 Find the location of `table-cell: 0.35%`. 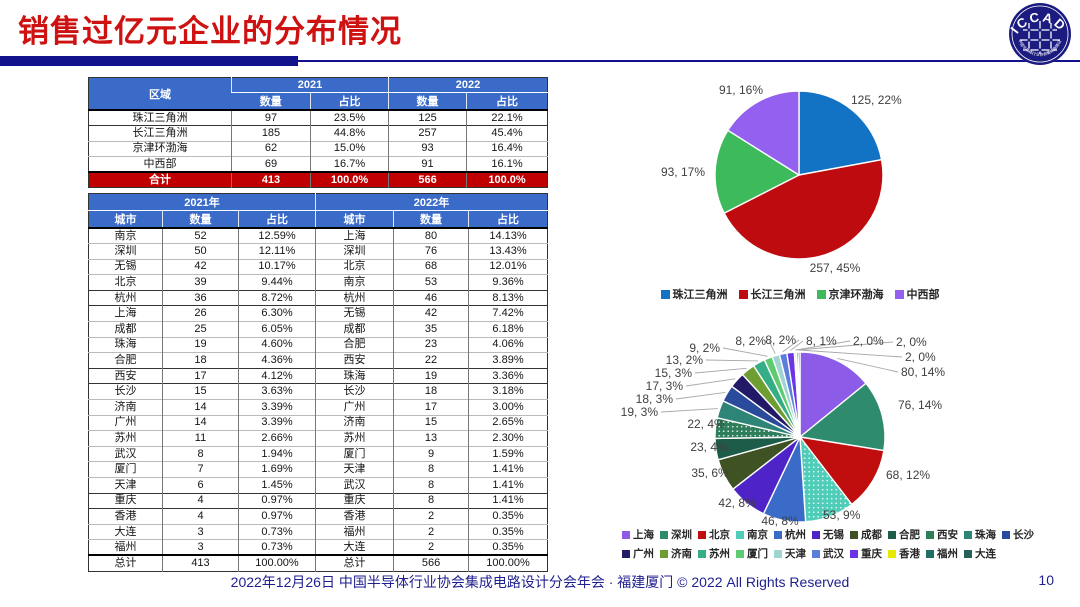

table-cell: 0.35% is located at coordinates (508, 531).